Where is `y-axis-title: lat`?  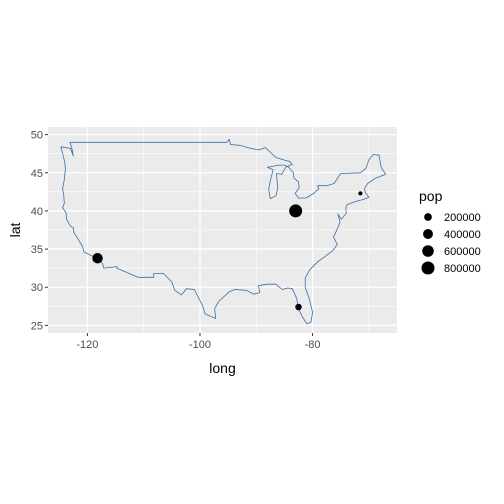 y-axis-title: lat is located at coordinates (15, 230).